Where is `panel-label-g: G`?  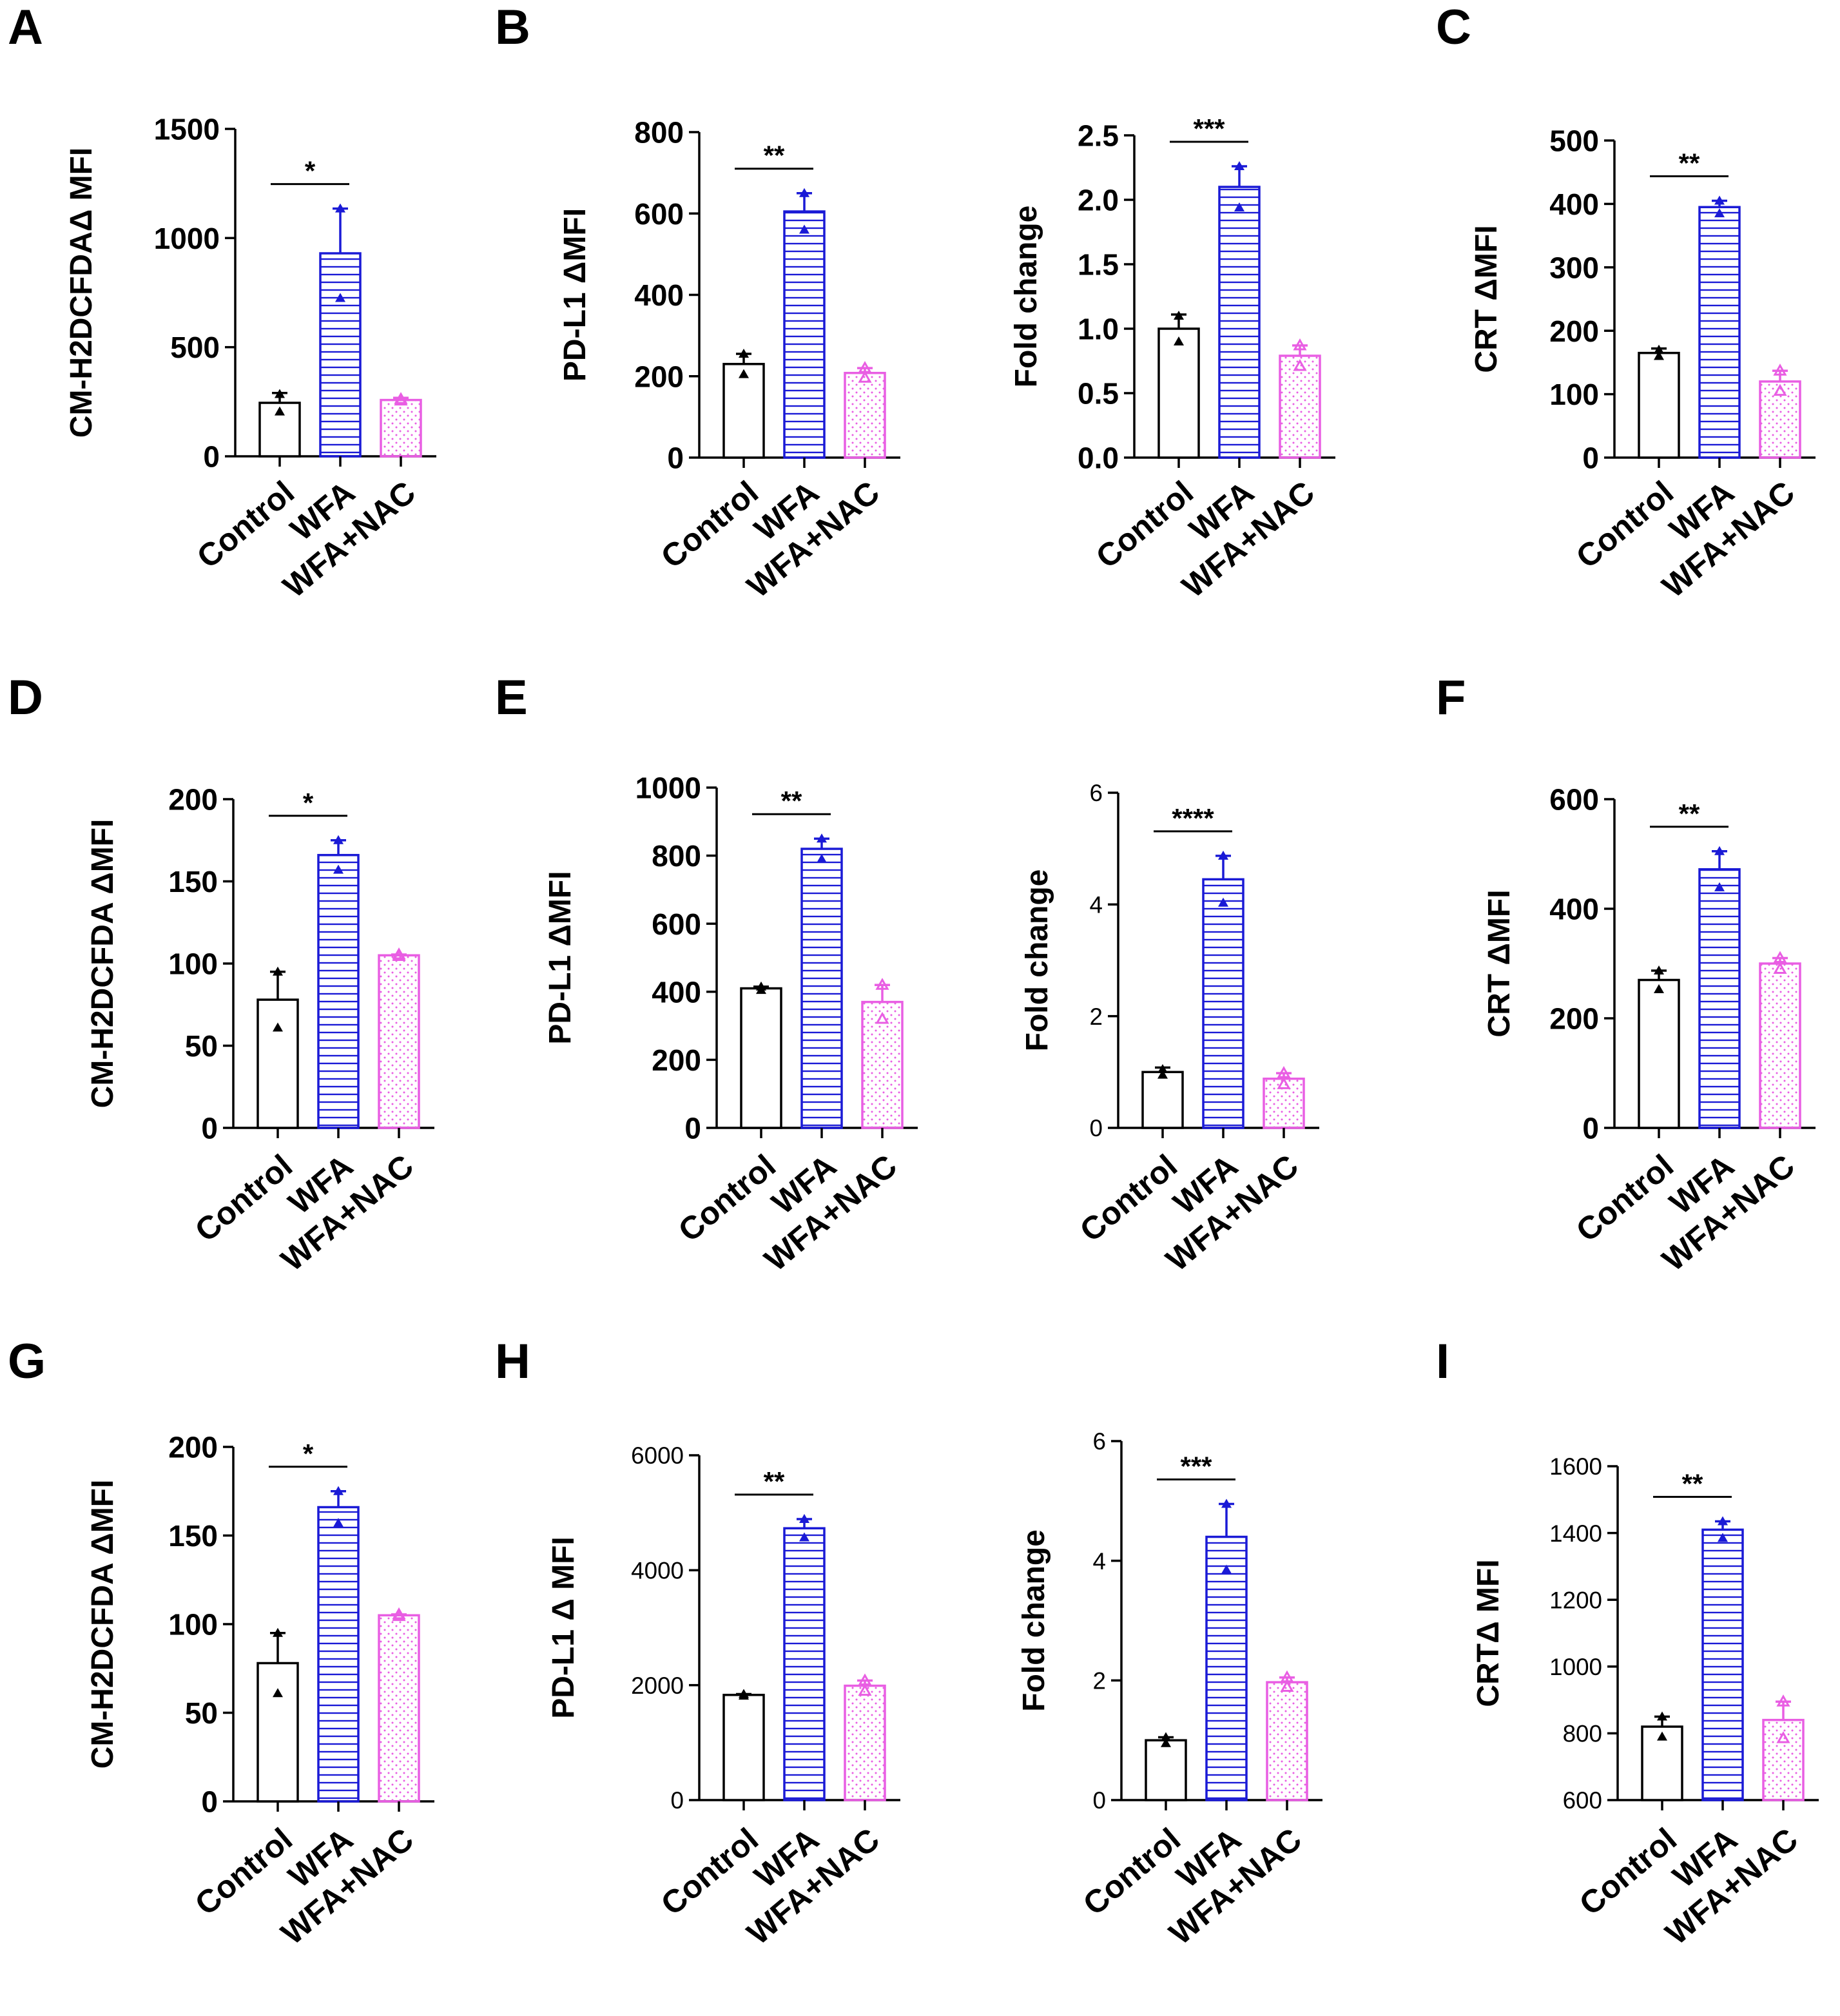
panel-label-g: G is located at coordinates (27, 1361).